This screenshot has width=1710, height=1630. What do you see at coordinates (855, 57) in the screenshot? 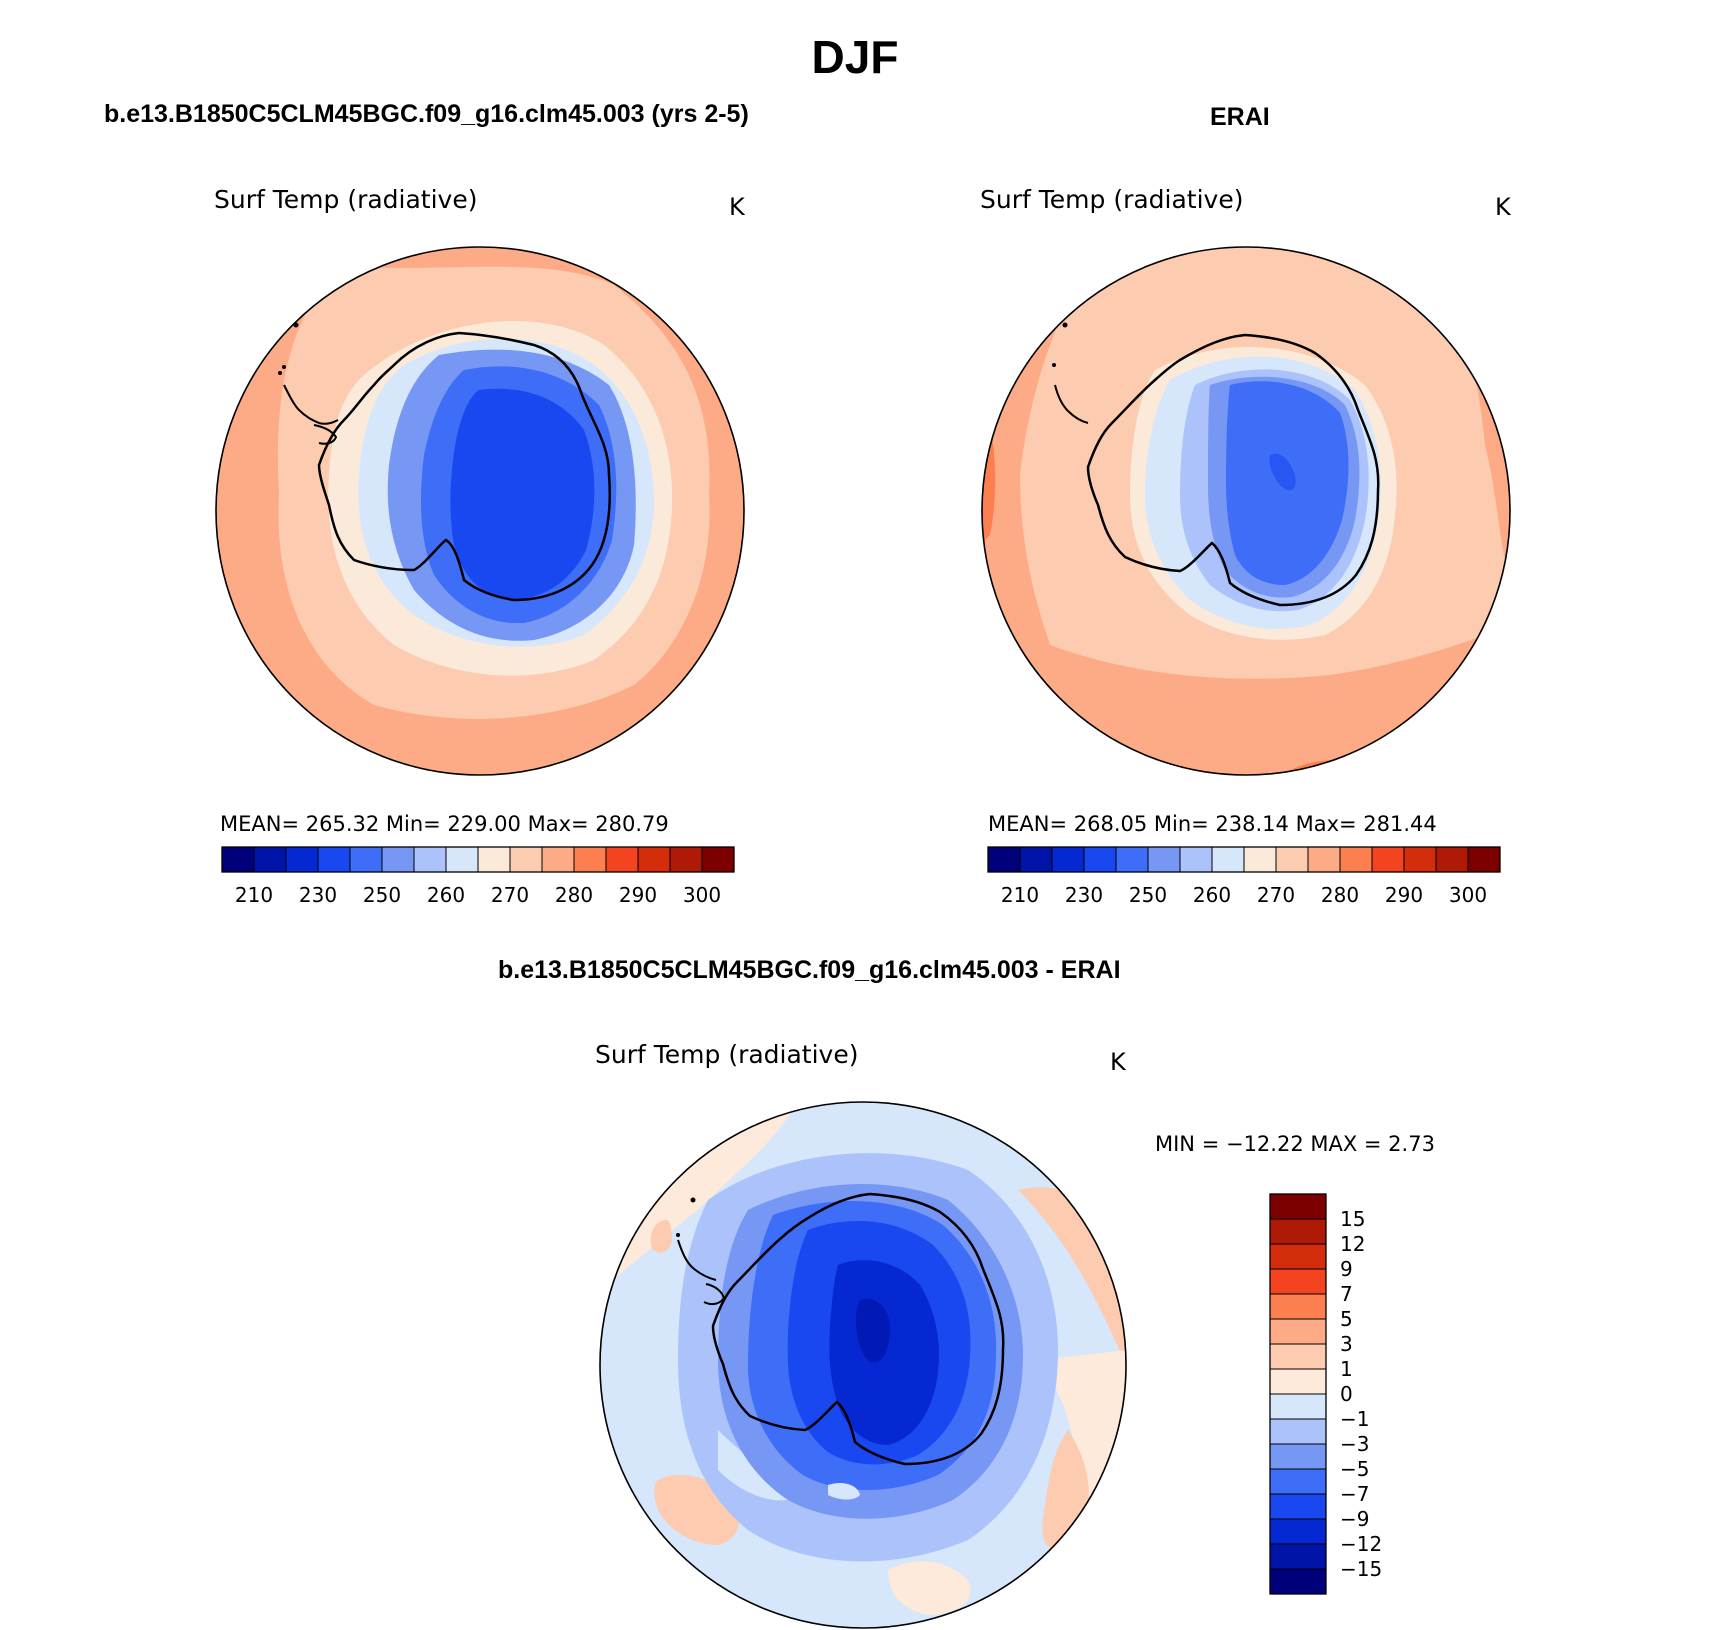
I see `figure-title: DJF` at bounding box center [855, 57].